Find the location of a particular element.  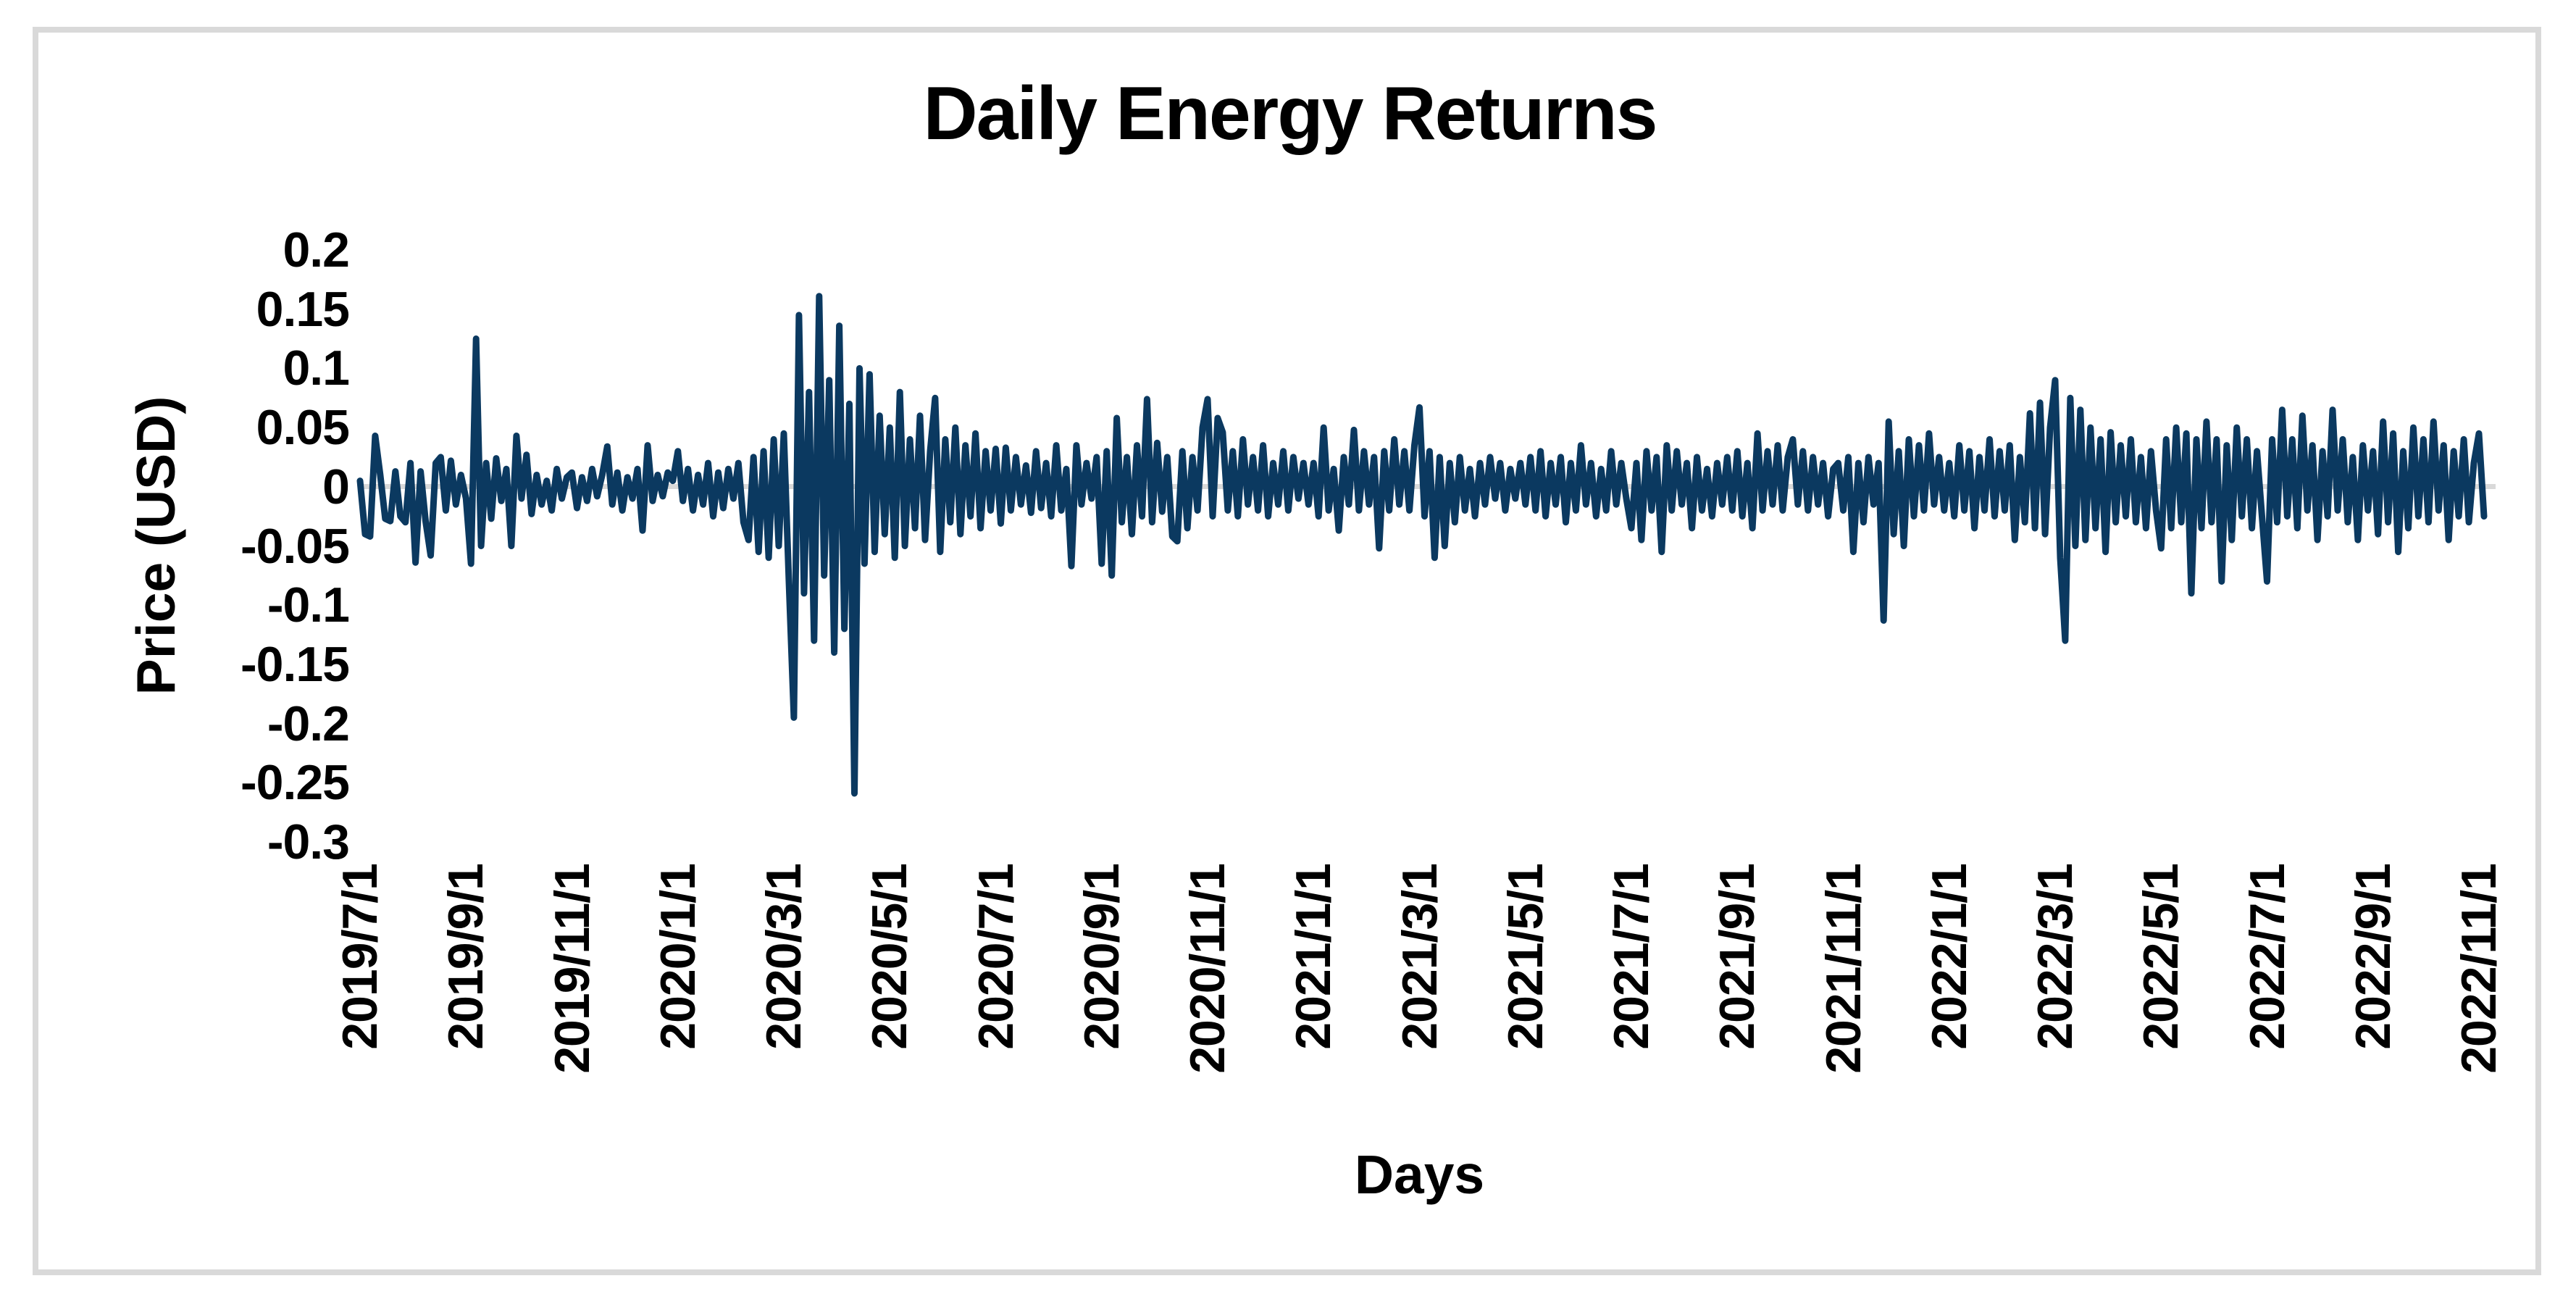

y-tick-label: 0.1 is located at coordinates (316, 368).